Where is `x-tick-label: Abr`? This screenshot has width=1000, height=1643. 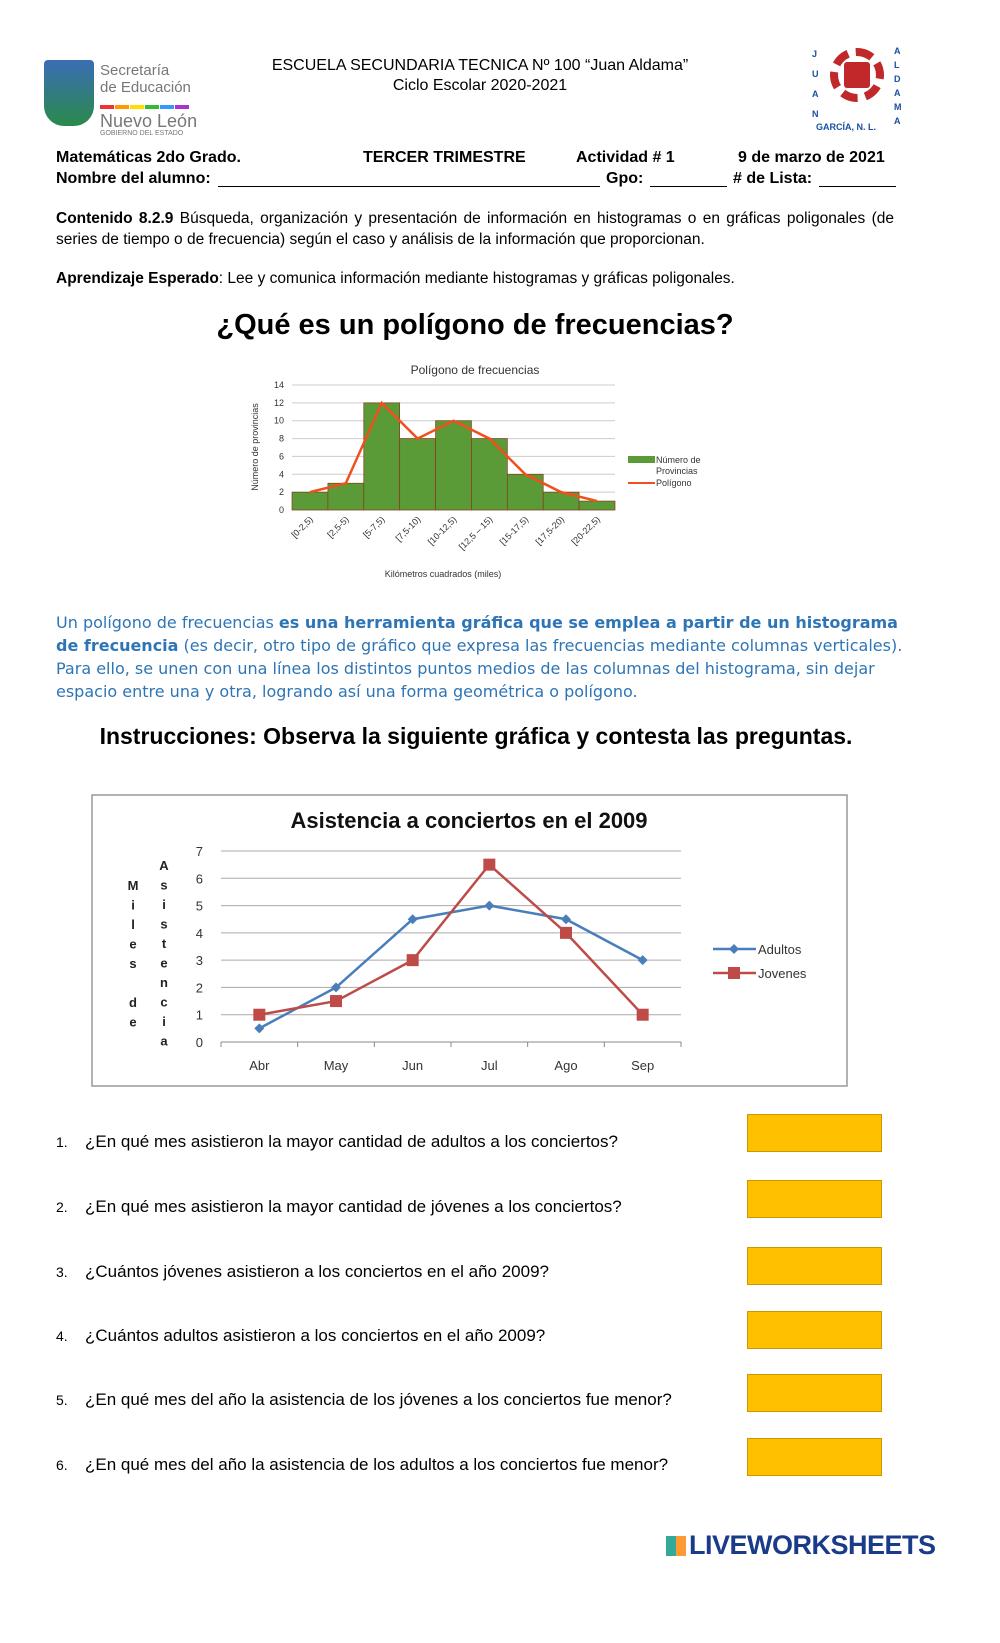 x-tick-label: Abr is located at coordinates (259, 1065).